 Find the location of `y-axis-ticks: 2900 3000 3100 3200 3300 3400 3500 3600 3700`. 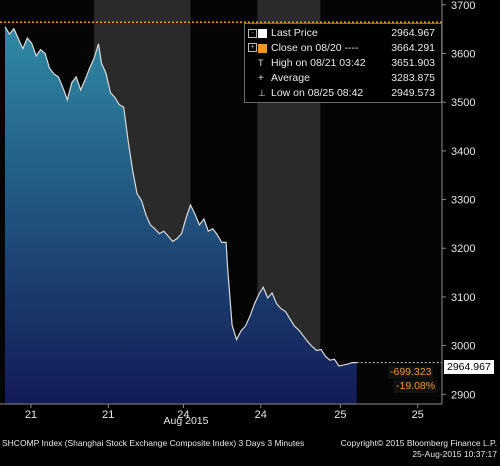

y-axis-ticks: 2900 3000 3100 3200 3300 3400 3500 3600 3700 is located at coordinates (458, 200).